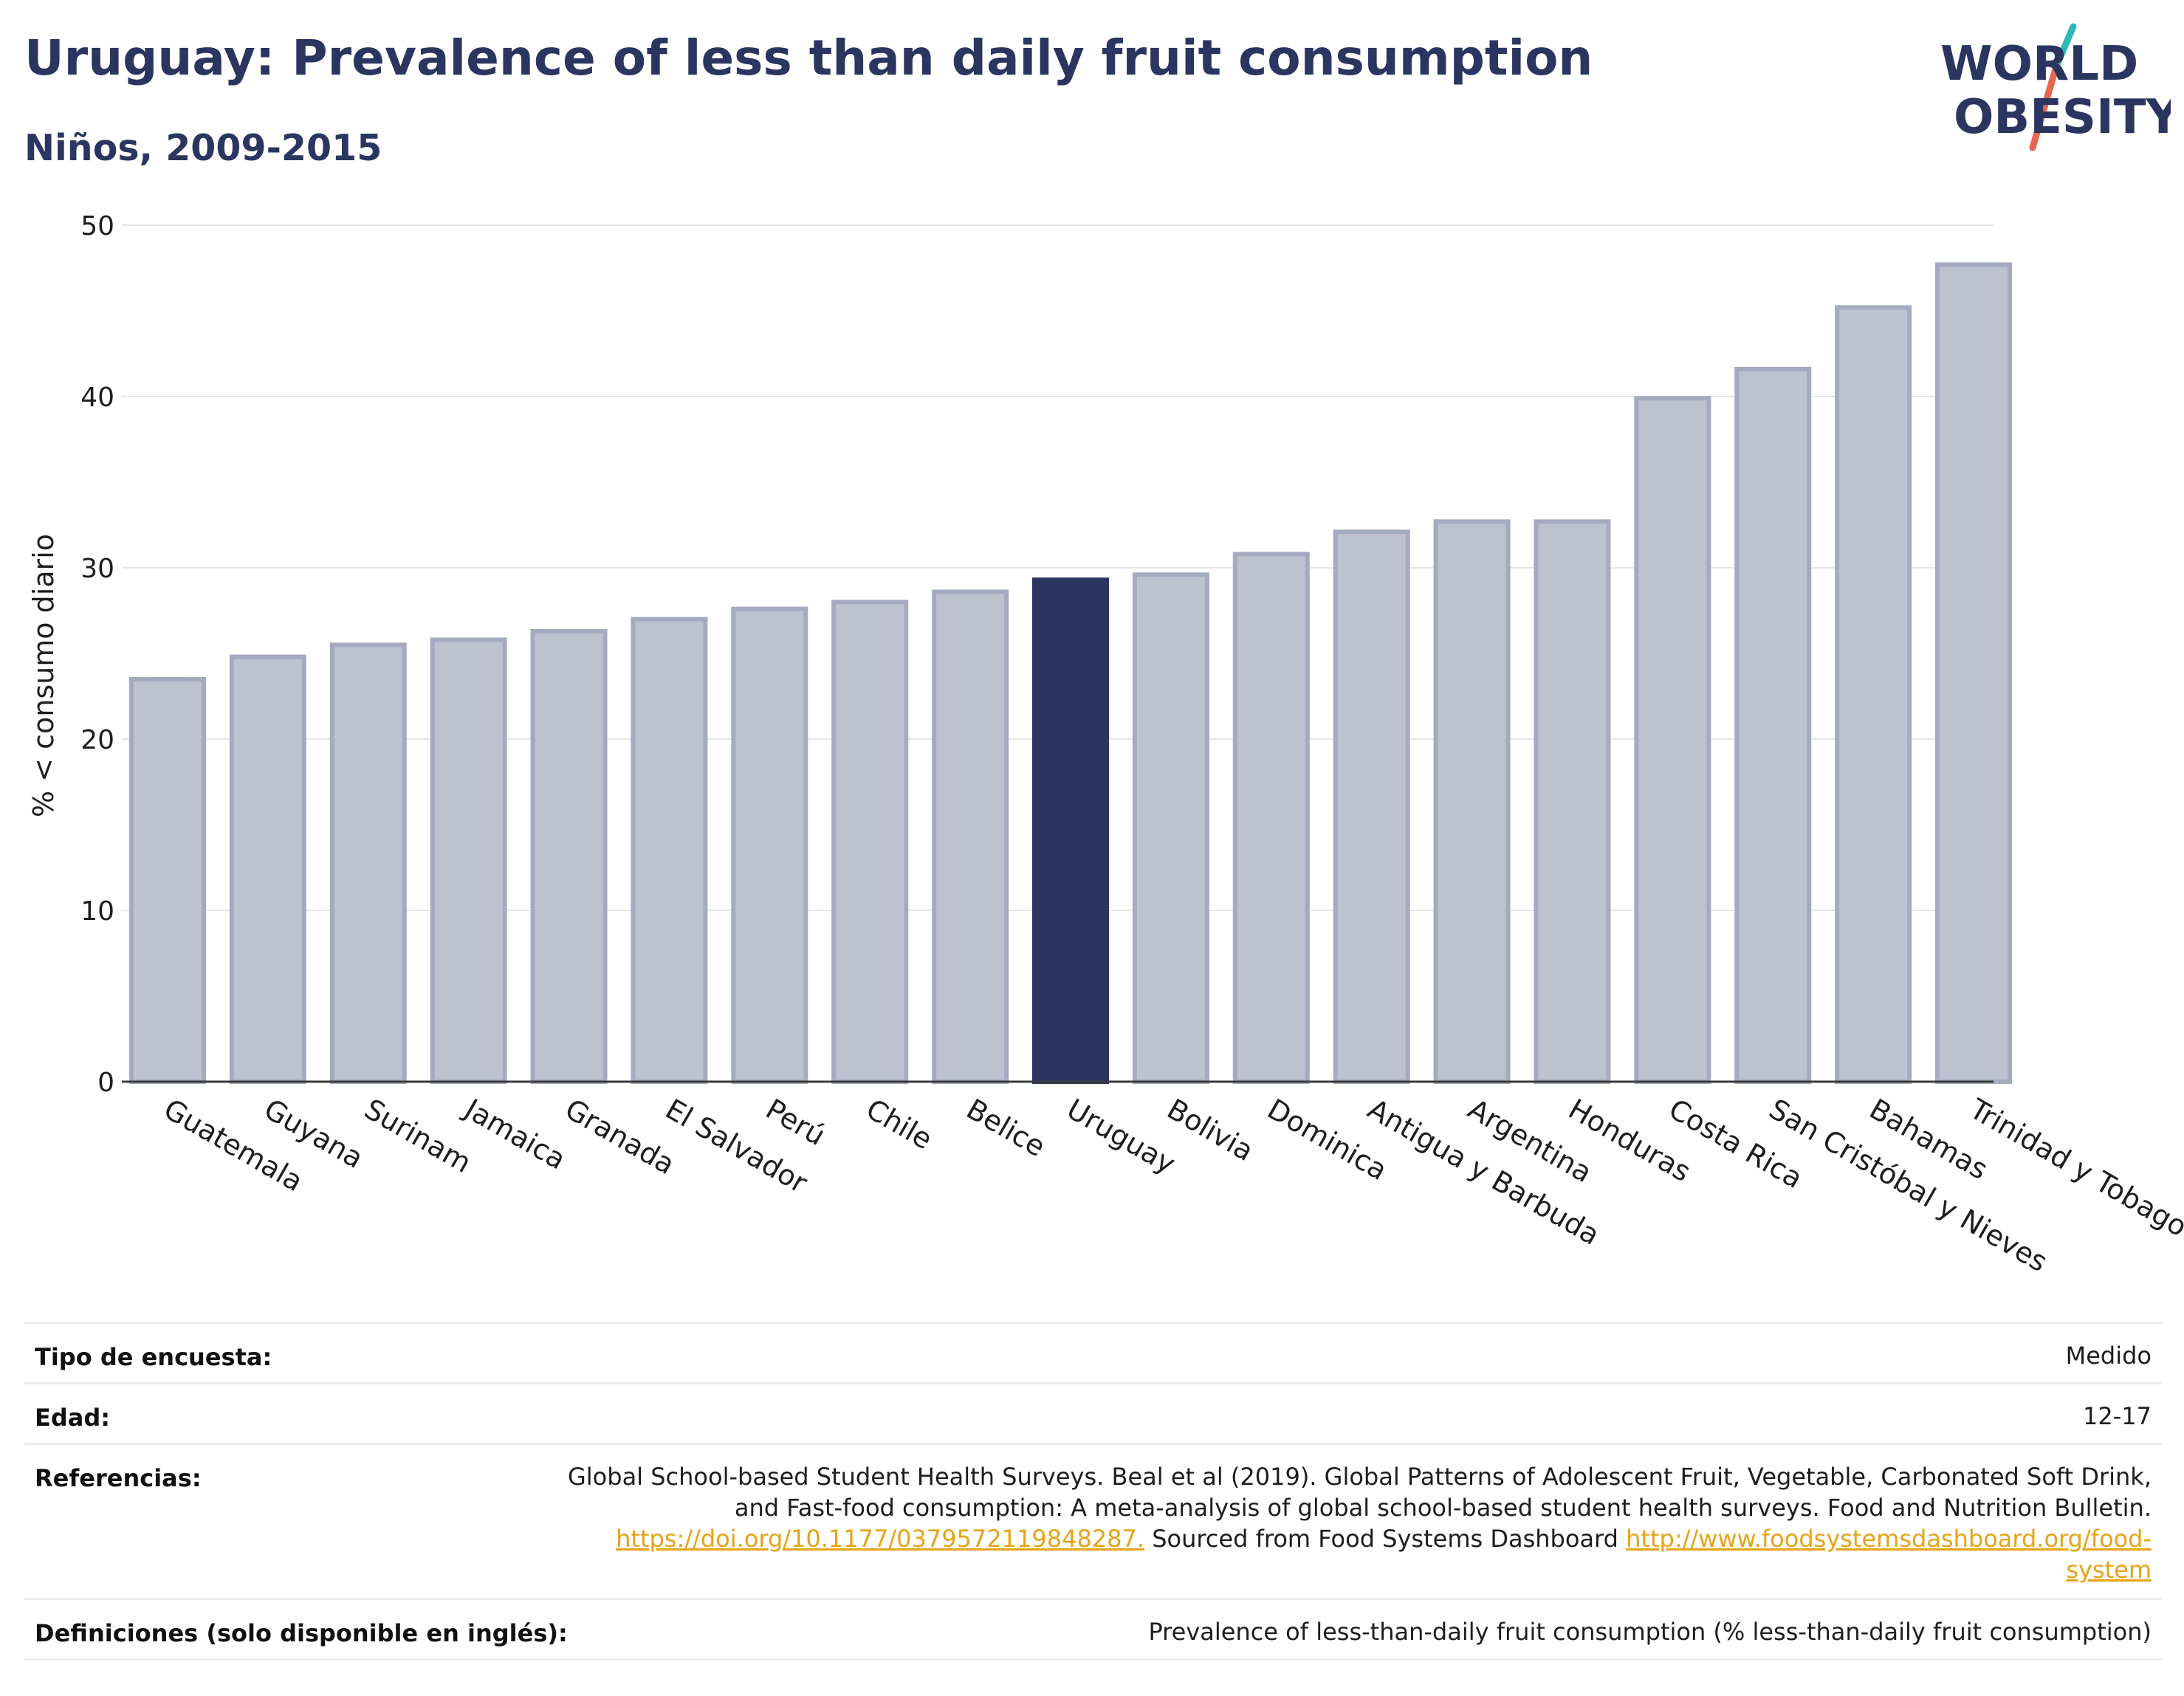  Describe the element at coordinates (620, 1137) in the screenshot. I see `x-tick-label: Granada` at that location.